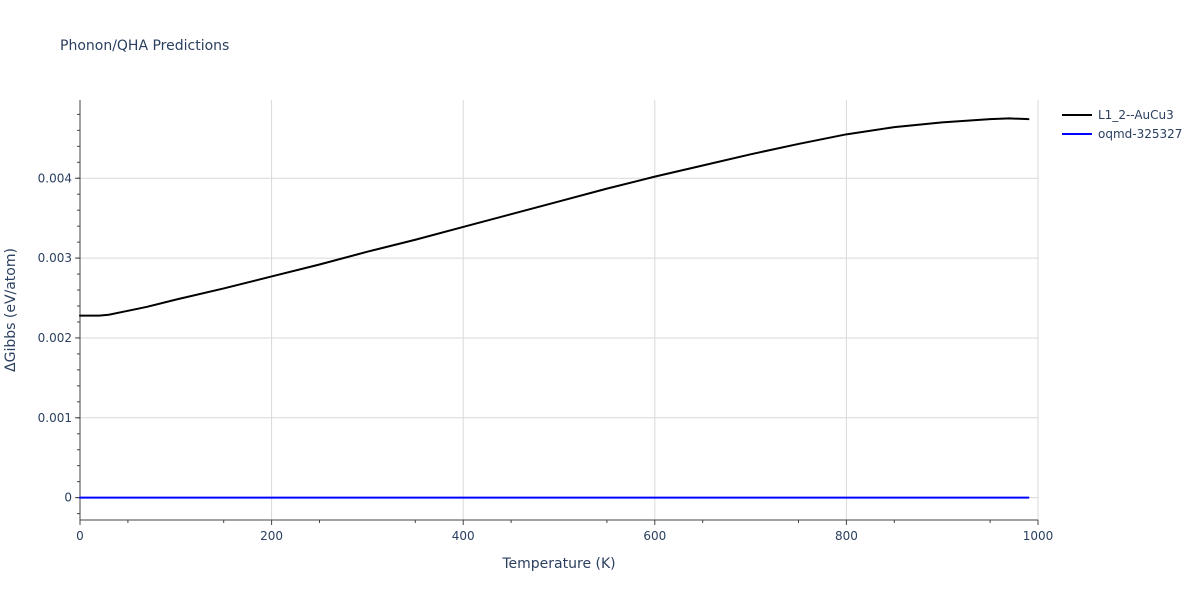 The height and width of the screenshot is (600, 1200). Describe the element at coordinates (55, 258) in the screenshot. I see `y-tick-label: 0.003` at that location.